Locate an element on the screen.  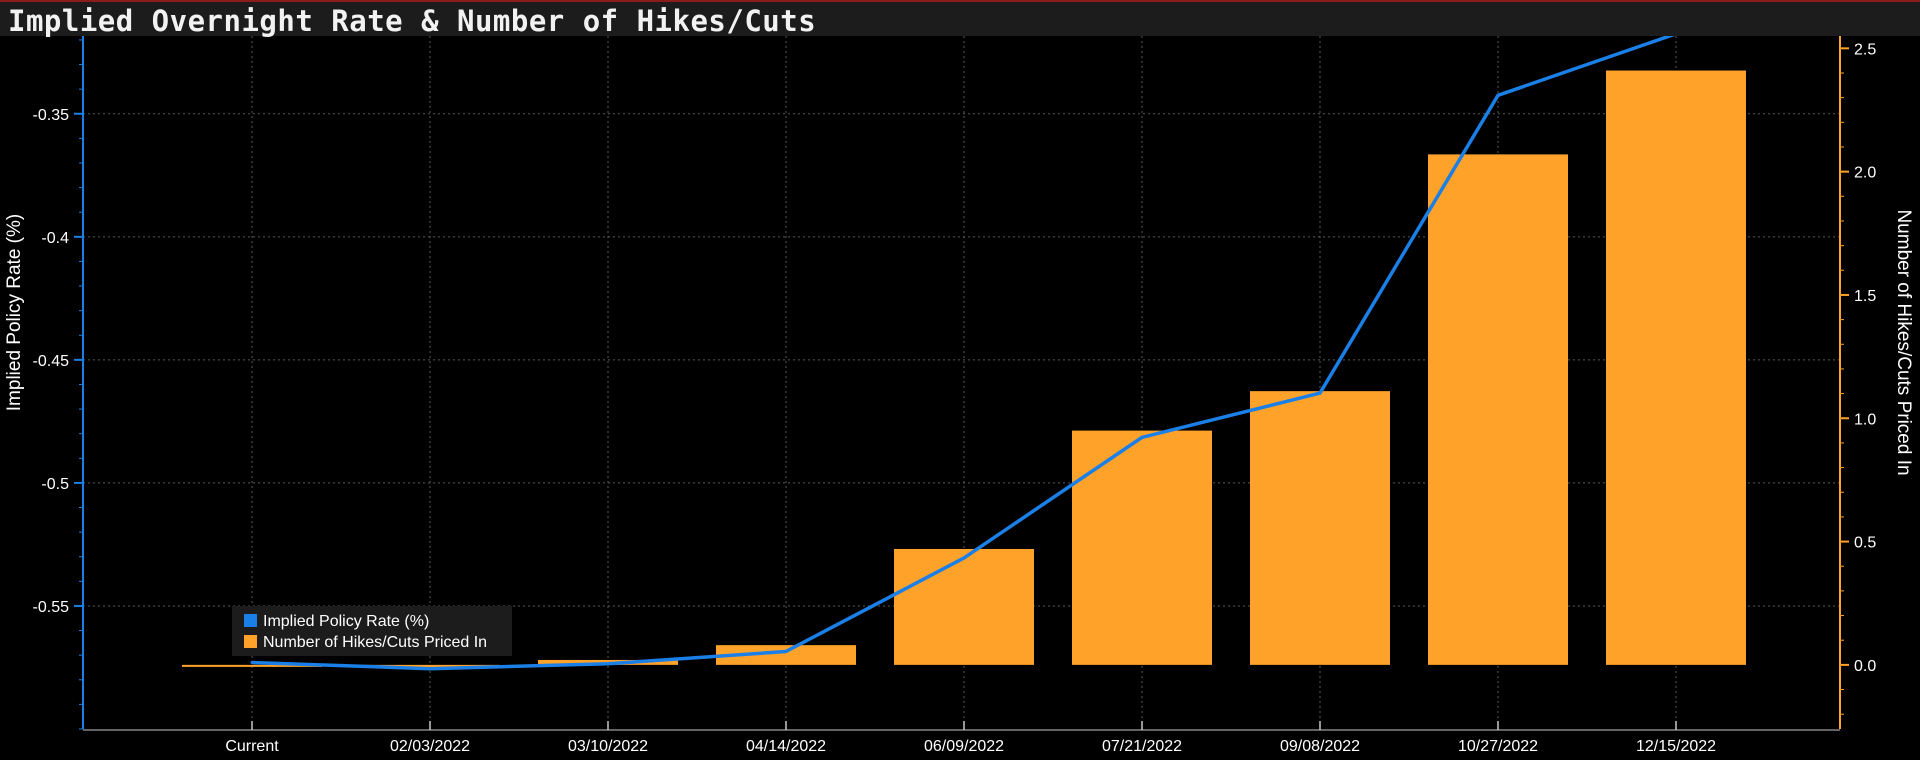
x-tick-label: Current is located at coordinates (252, 746).